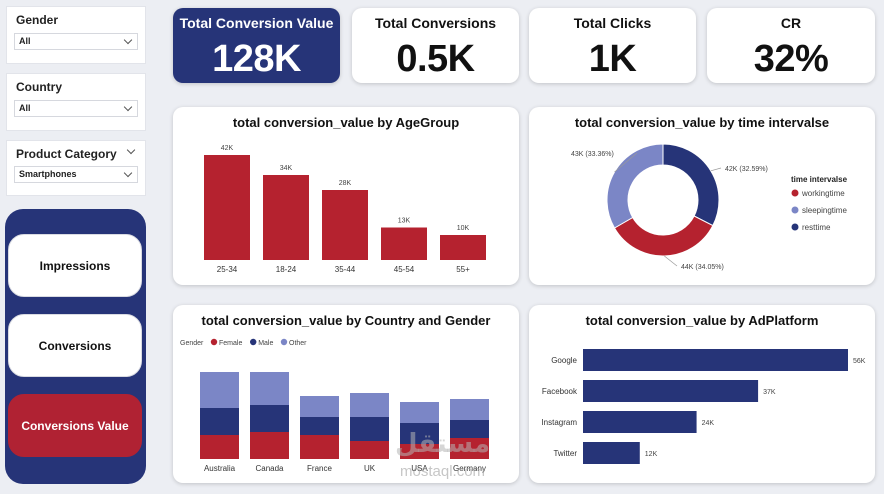 The image size is (884, 494). Describe the element at coordinates (220, 468) in the screenshot. I see `x-tick-label: Australia` at that location.